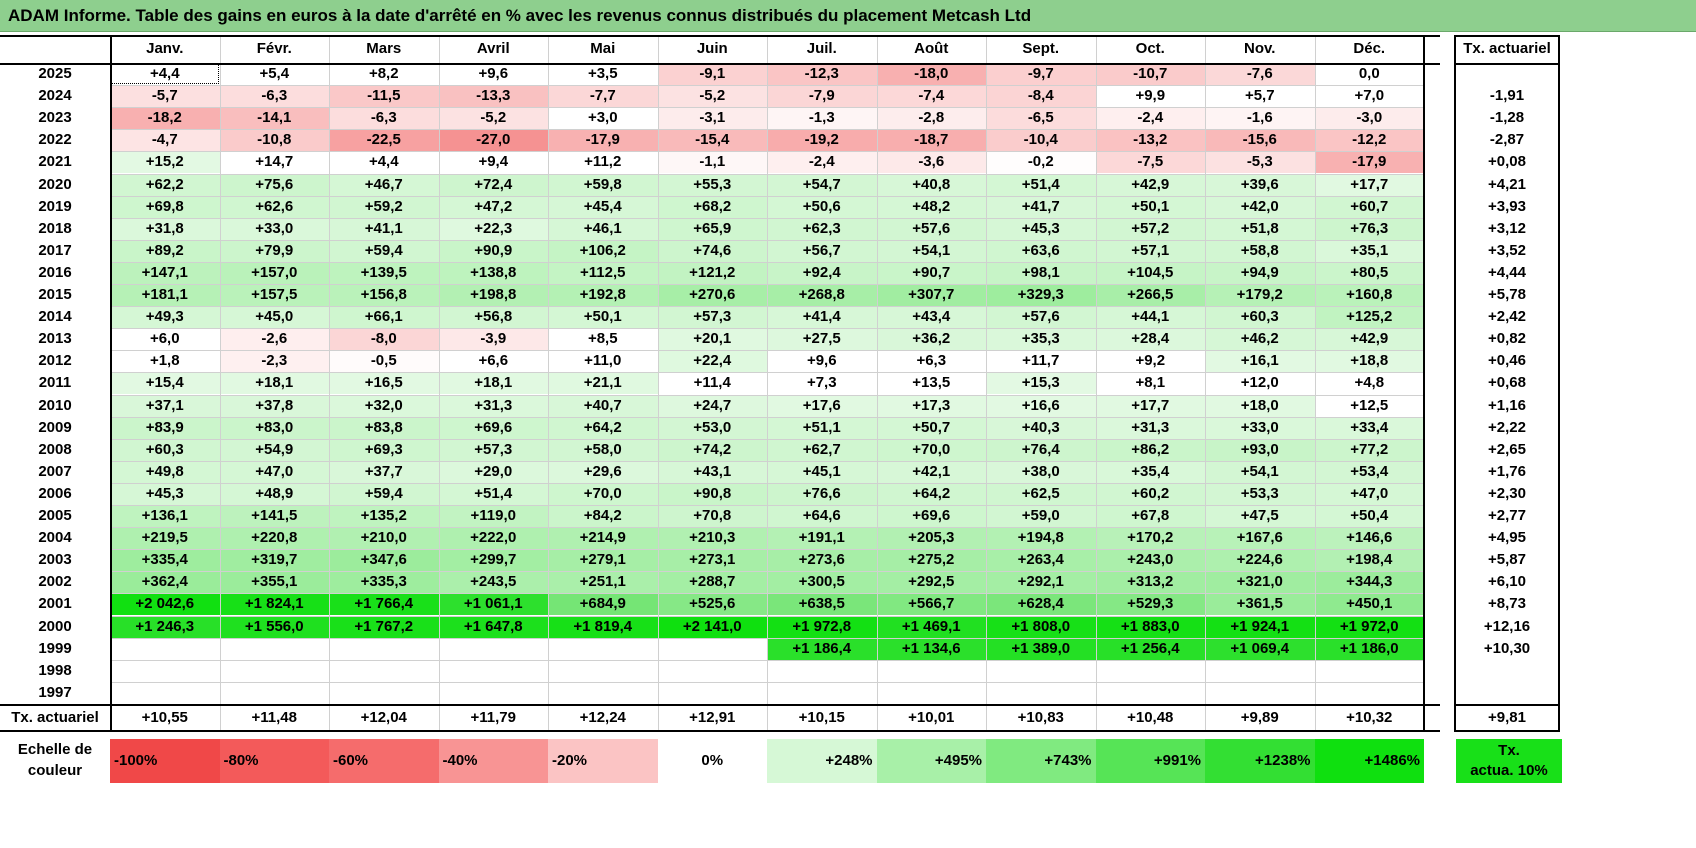 The image size is (1696, 848). Describe the element at coordinates (55, 749) in the screenshot. I see `scale-label-line1: Echelle de` at that location.